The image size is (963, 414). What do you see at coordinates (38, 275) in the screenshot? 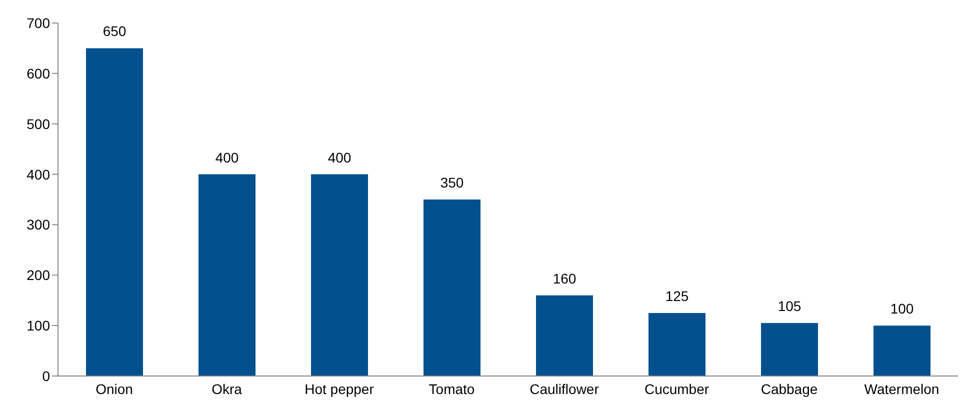
I see `y-tick-label: 200` at bounding box center [38, 275].